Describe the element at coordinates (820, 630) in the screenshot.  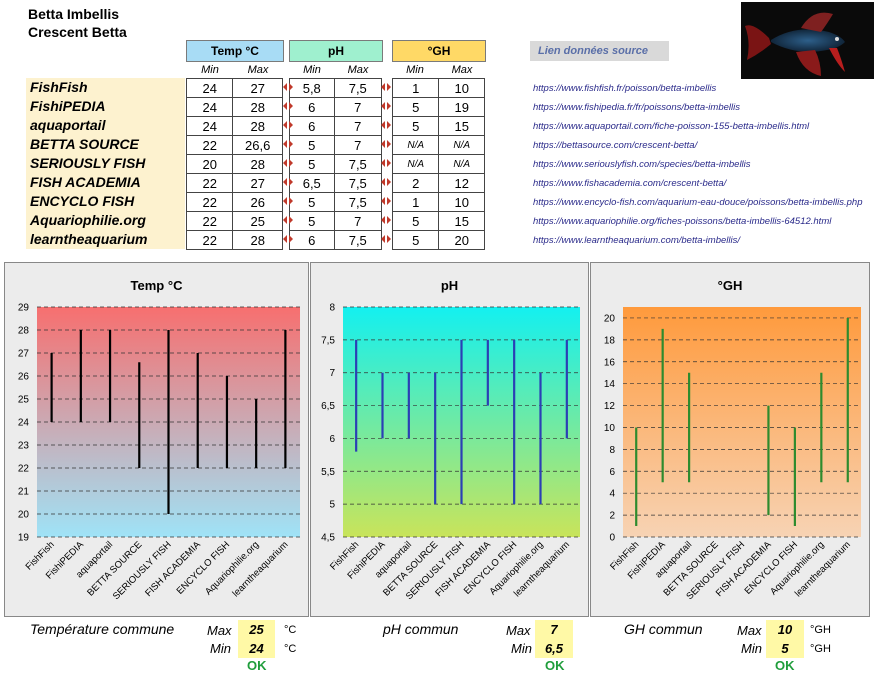
I see `gh-max-unit: °GH` at that location.